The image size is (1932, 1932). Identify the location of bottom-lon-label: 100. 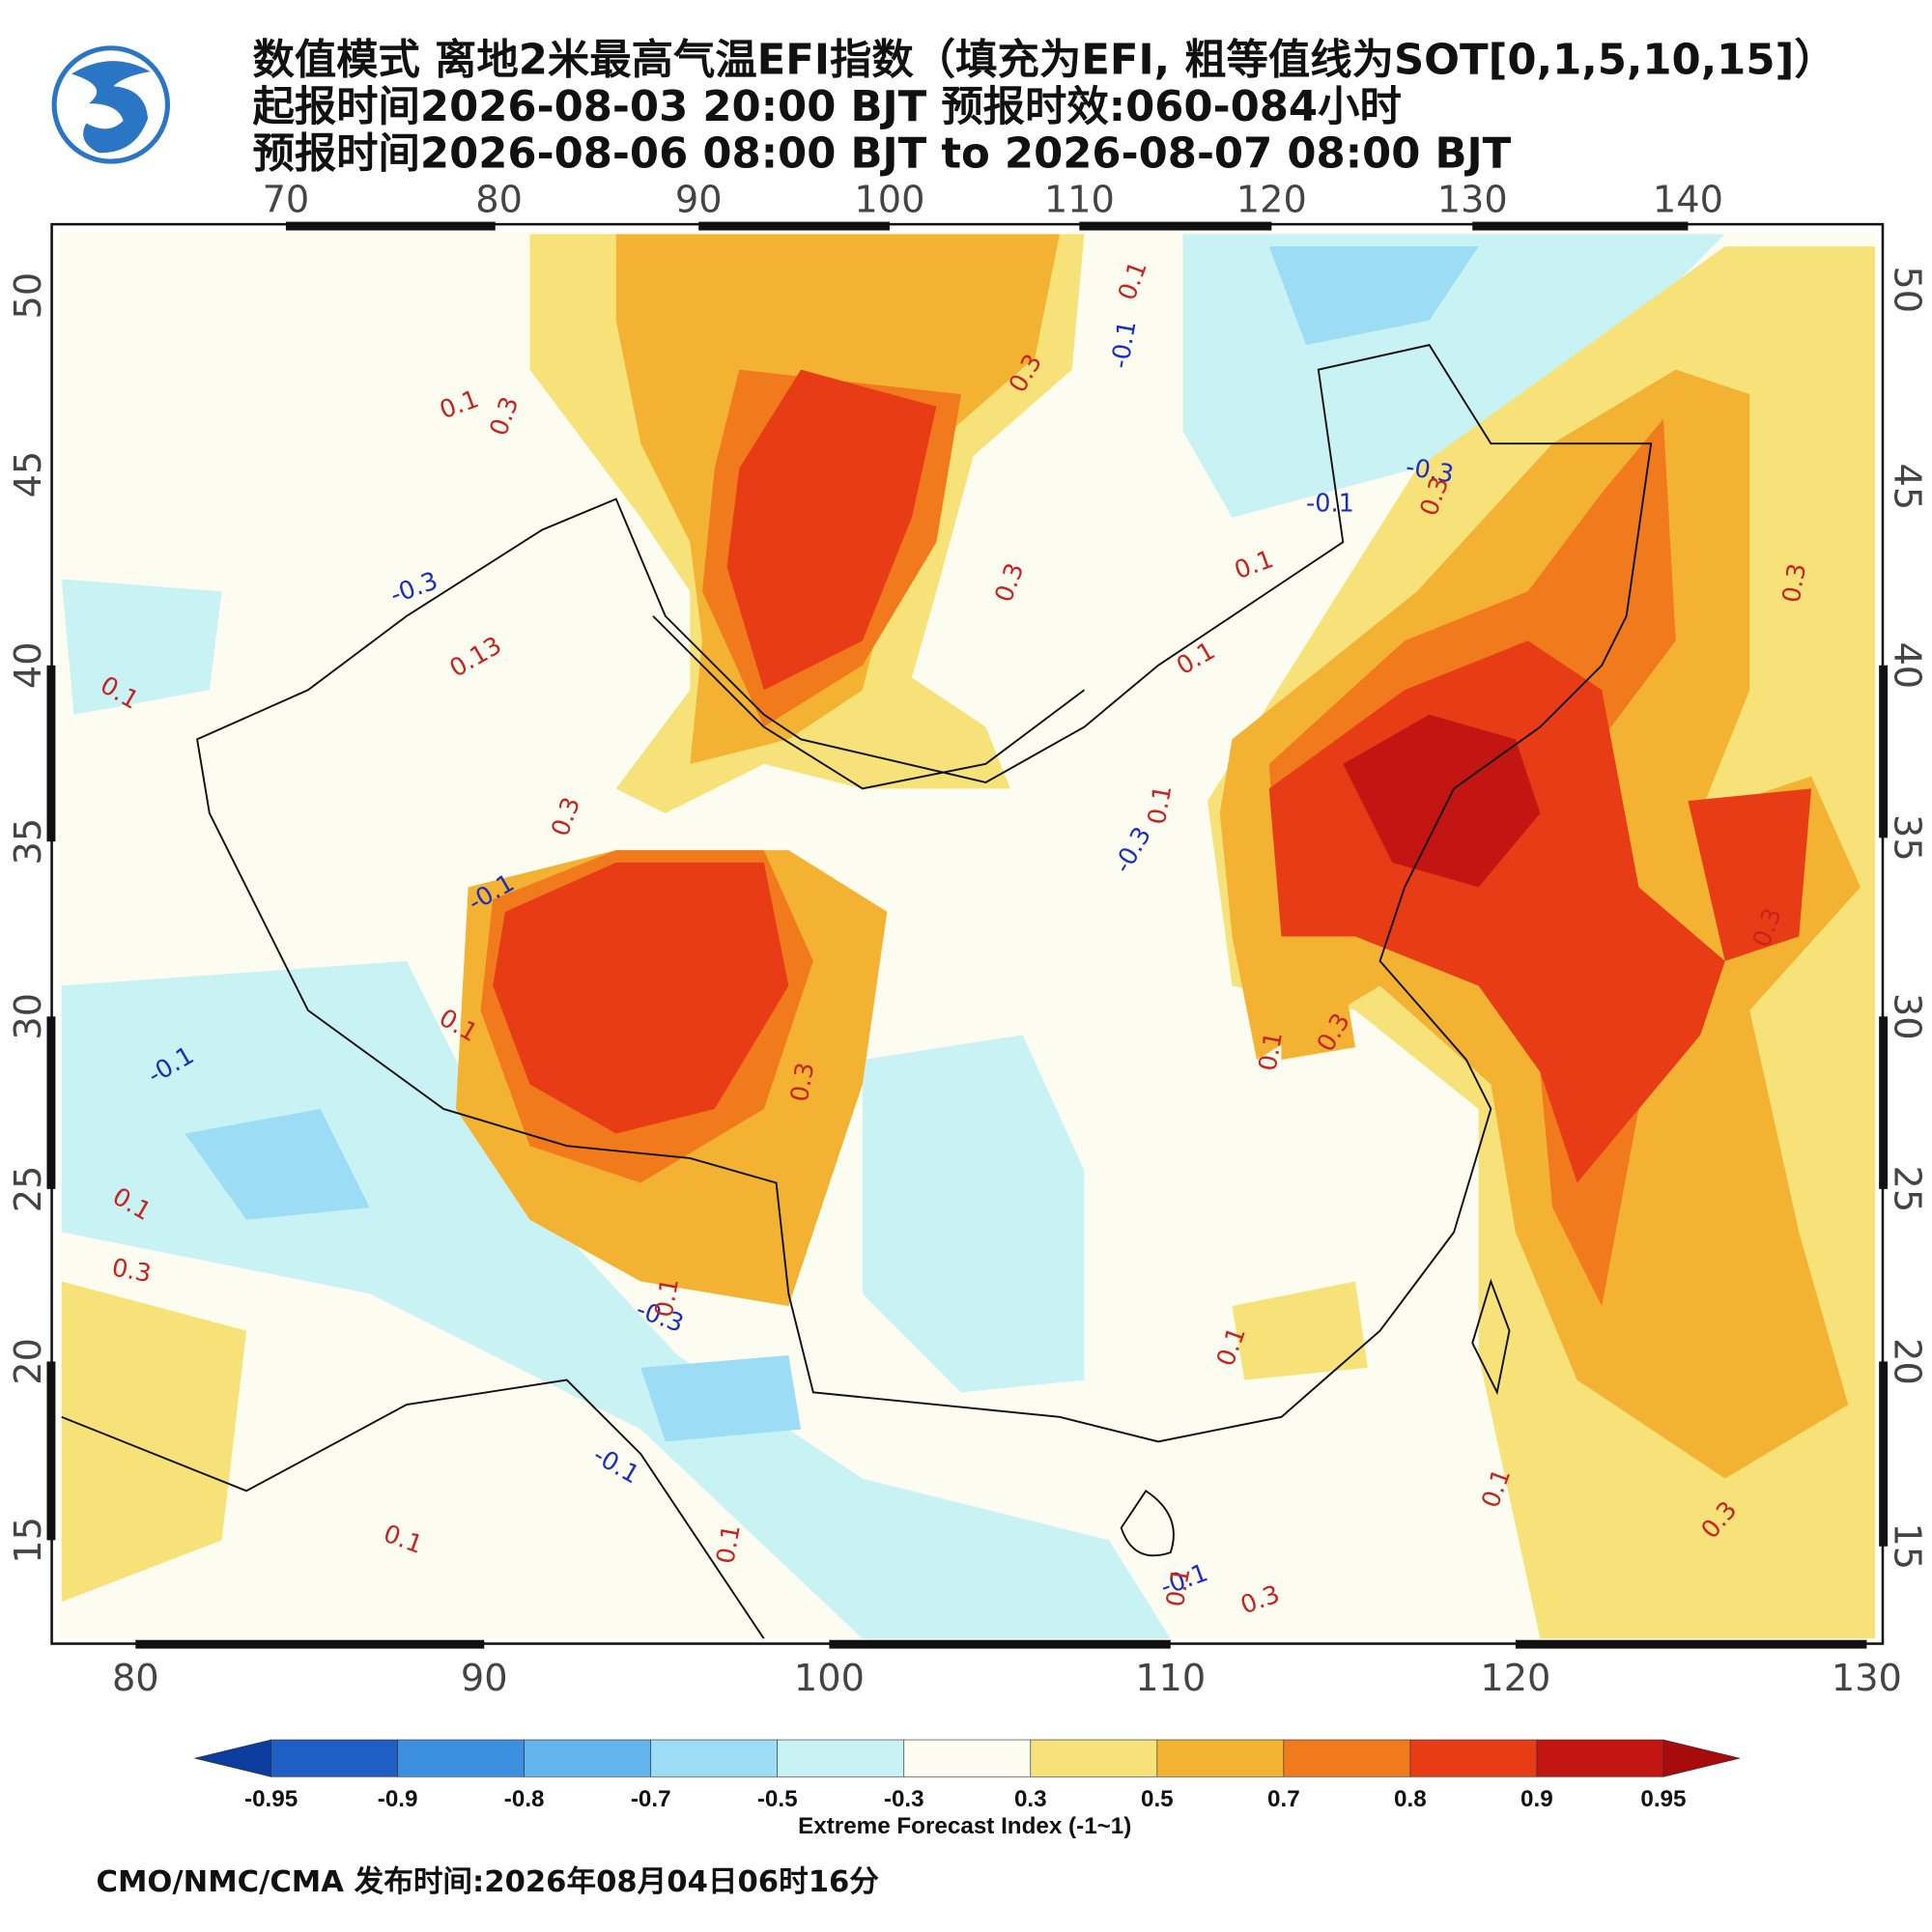
(829, 1678).